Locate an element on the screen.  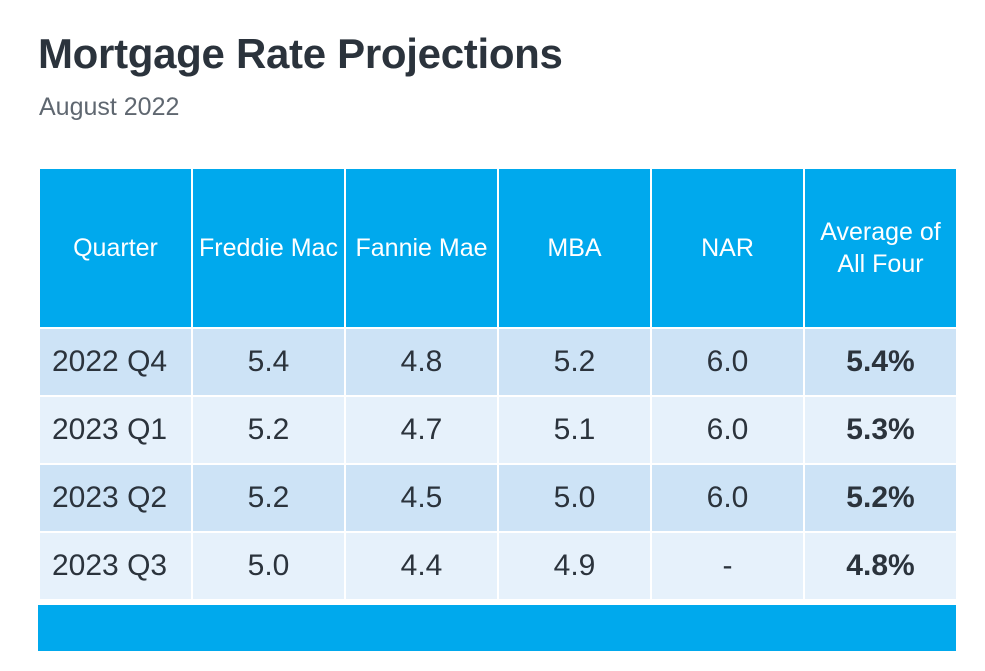
header-fannie-mae: Fannie Mae is located at coordinates (421, 248).